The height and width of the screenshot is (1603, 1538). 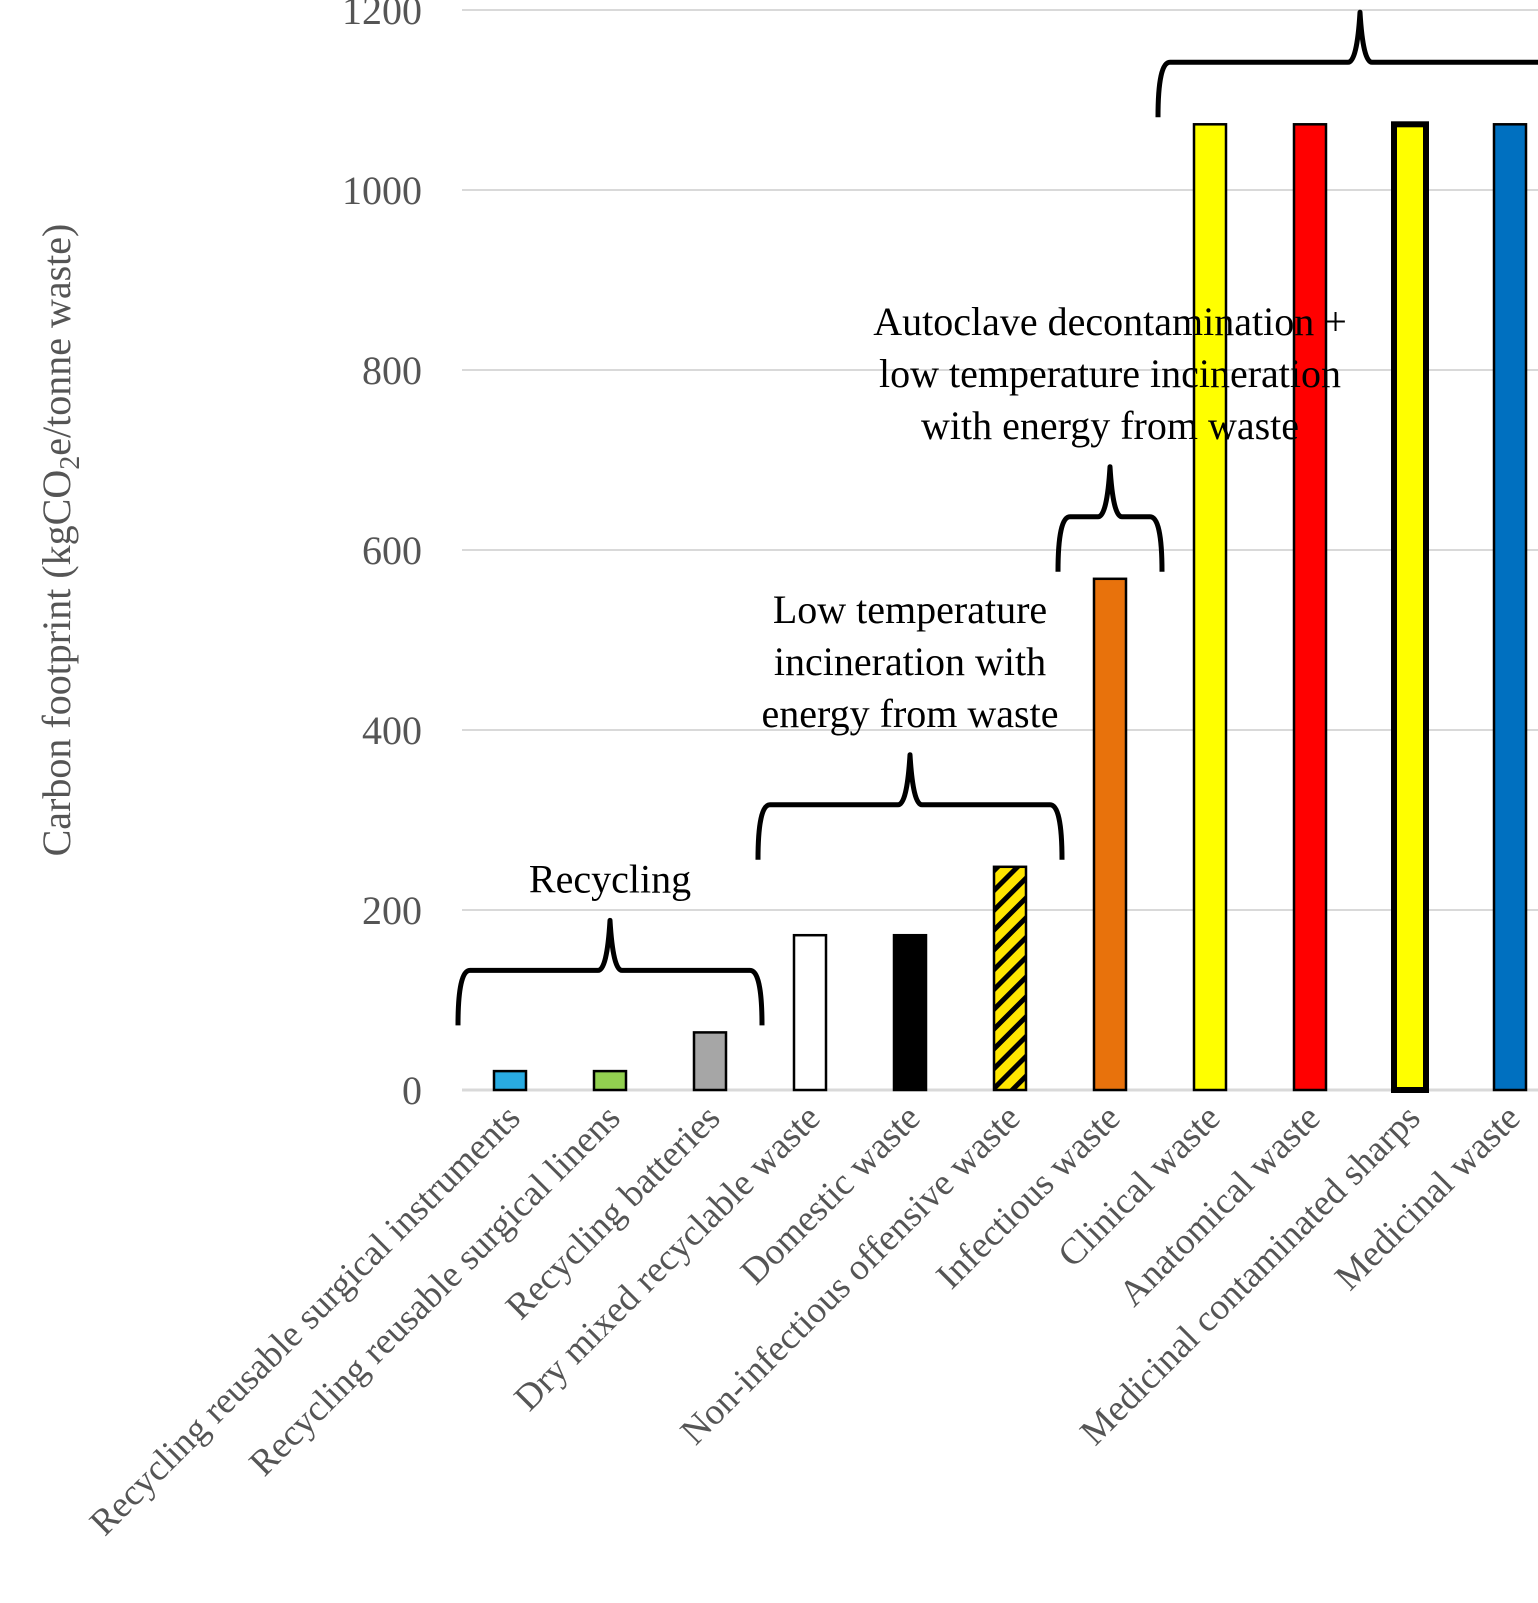 What do you see at coordinates (910, 713) in the screenshot?
I see `group-label: energy from waste` at bounding box center [910, 713].